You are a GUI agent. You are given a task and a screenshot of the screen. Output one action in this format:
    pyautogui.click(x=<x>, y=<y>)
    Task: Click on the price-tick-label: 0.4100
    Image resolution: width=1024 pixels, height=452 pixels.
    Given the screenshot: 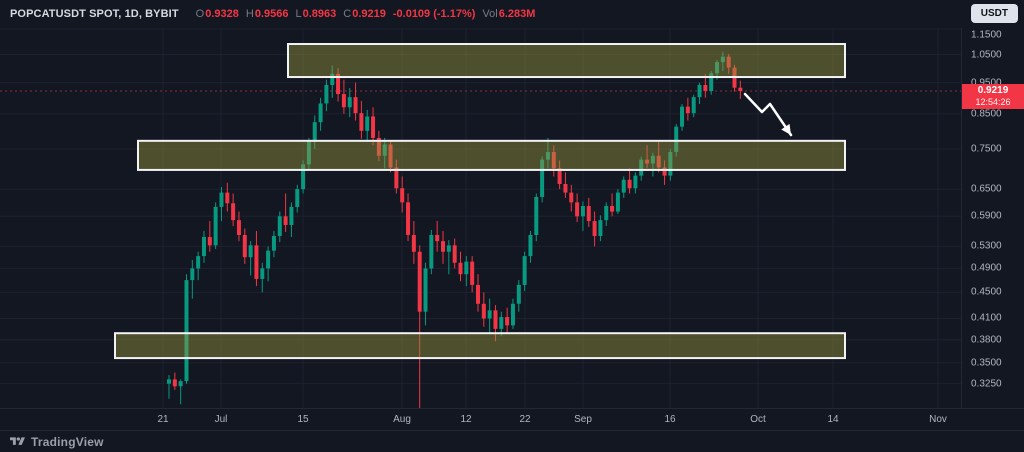 What is the action you would take?
    pyautogui.click(x=986, y=318)
    